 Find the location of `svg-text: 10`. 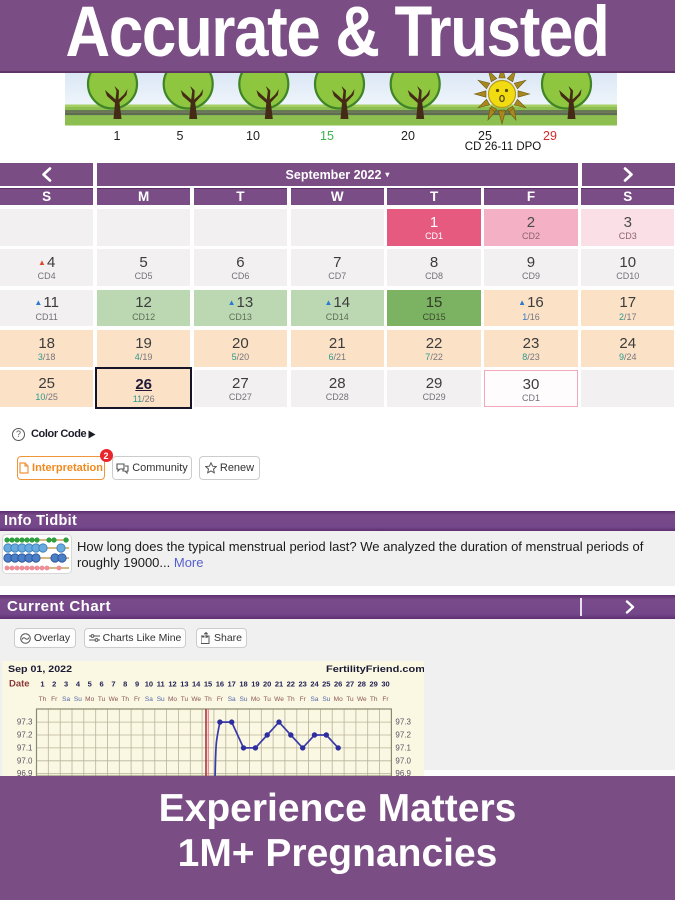

svg-text: 10 is located at coordinates (149, 684).